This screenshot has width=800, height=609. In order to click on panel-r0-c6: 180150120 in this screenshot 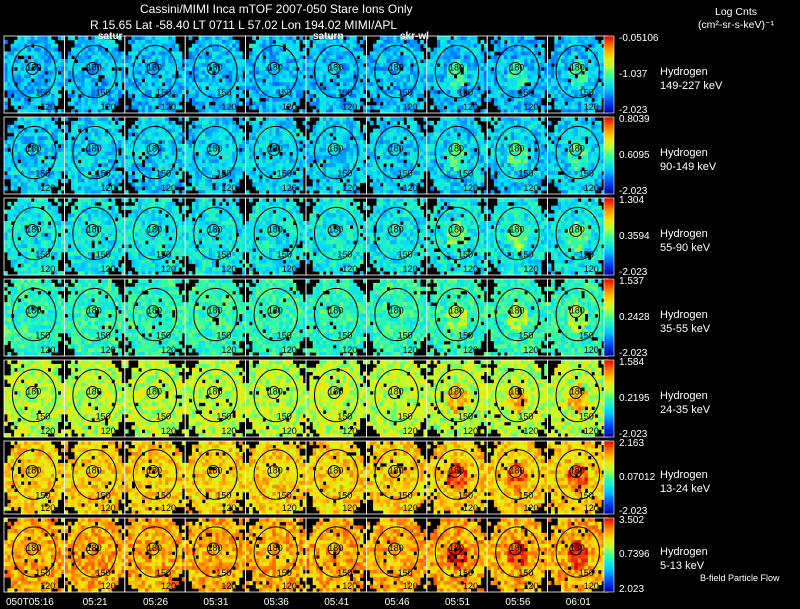, I will do `click(396, 75)`.